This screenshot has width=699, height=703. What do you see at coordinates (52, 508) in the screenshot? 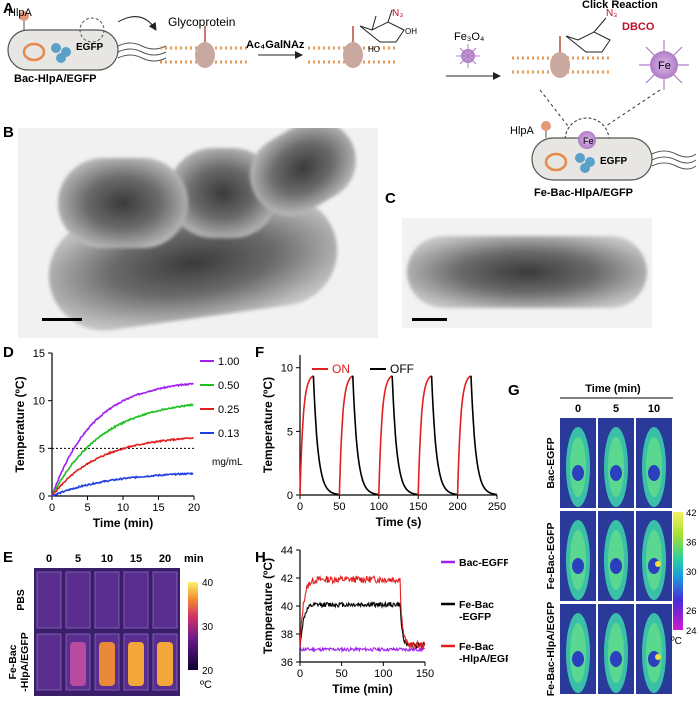
I see `chart-d-x-tick-label: 0` at bounding box center [52, 508].